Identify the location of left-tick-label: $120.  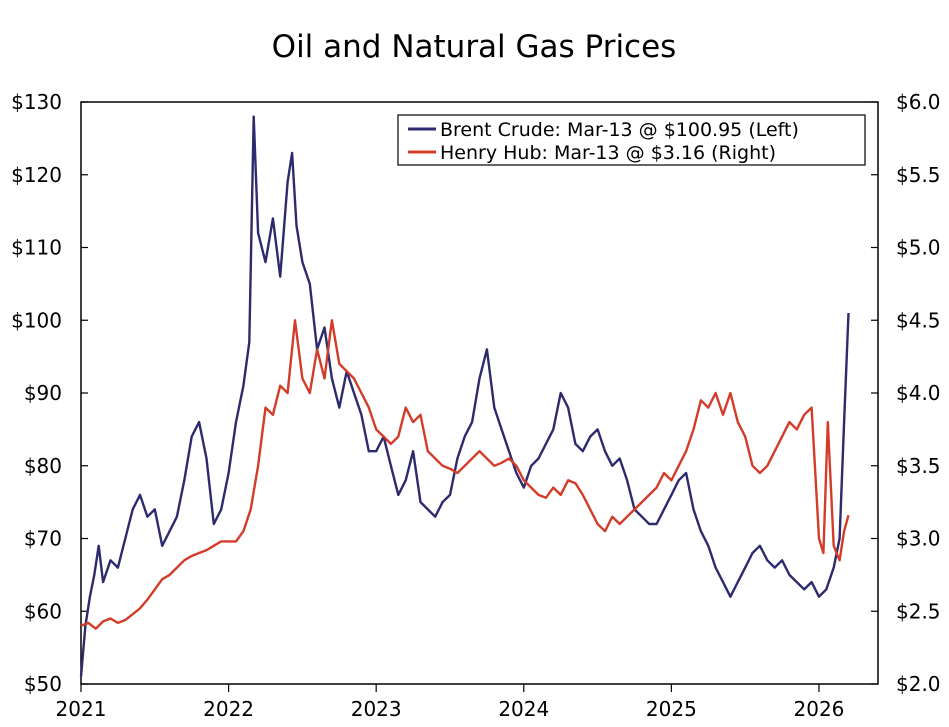
(36, 175).